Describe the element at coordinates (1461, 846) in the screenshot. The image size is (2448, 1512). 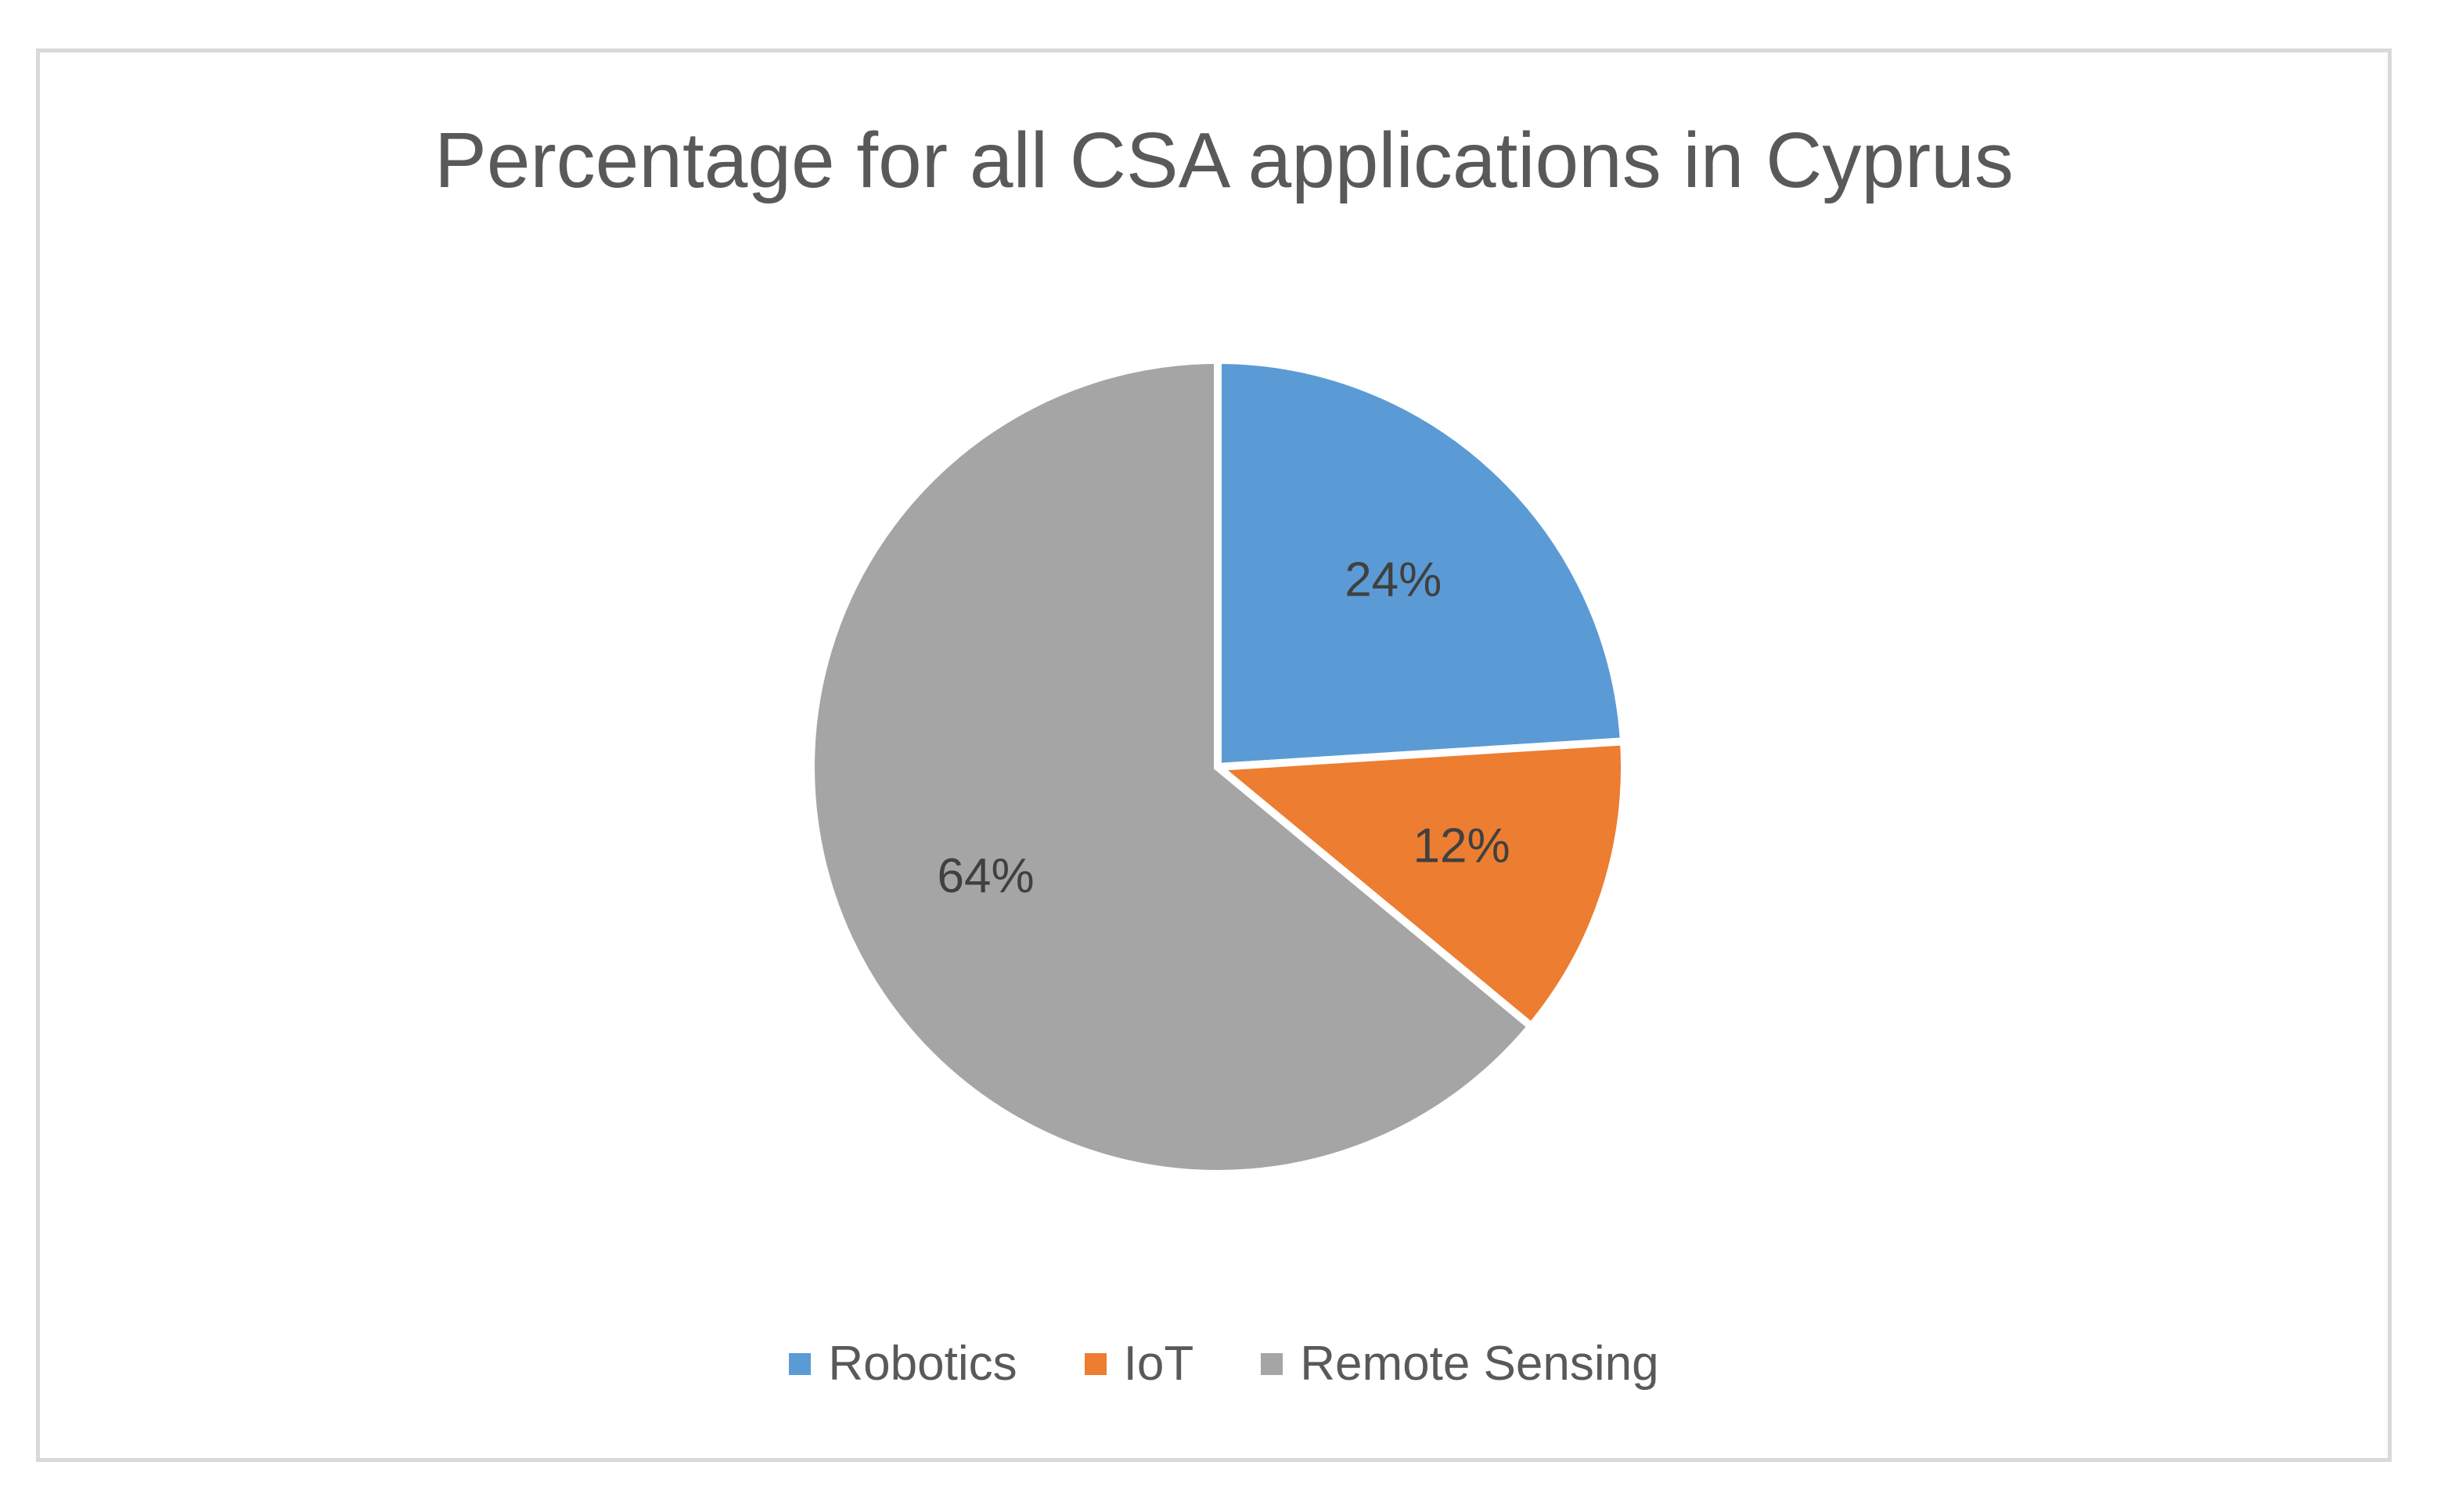
I see `data-label-iot: 12%` at that location.